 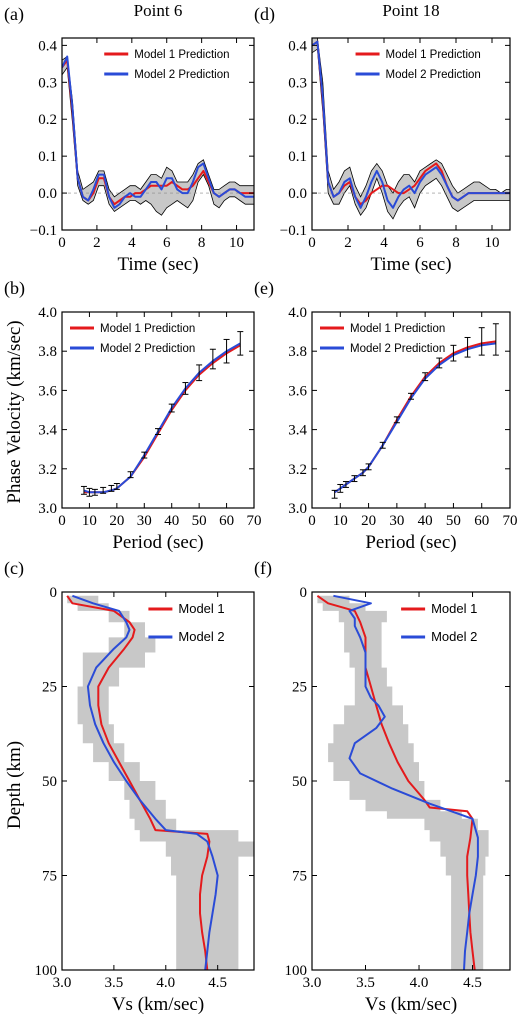 What do you see at coordinates (297, 83) in the screenshot?
I see `y-tick-label: 0.3` at bounding box center [297, 83].